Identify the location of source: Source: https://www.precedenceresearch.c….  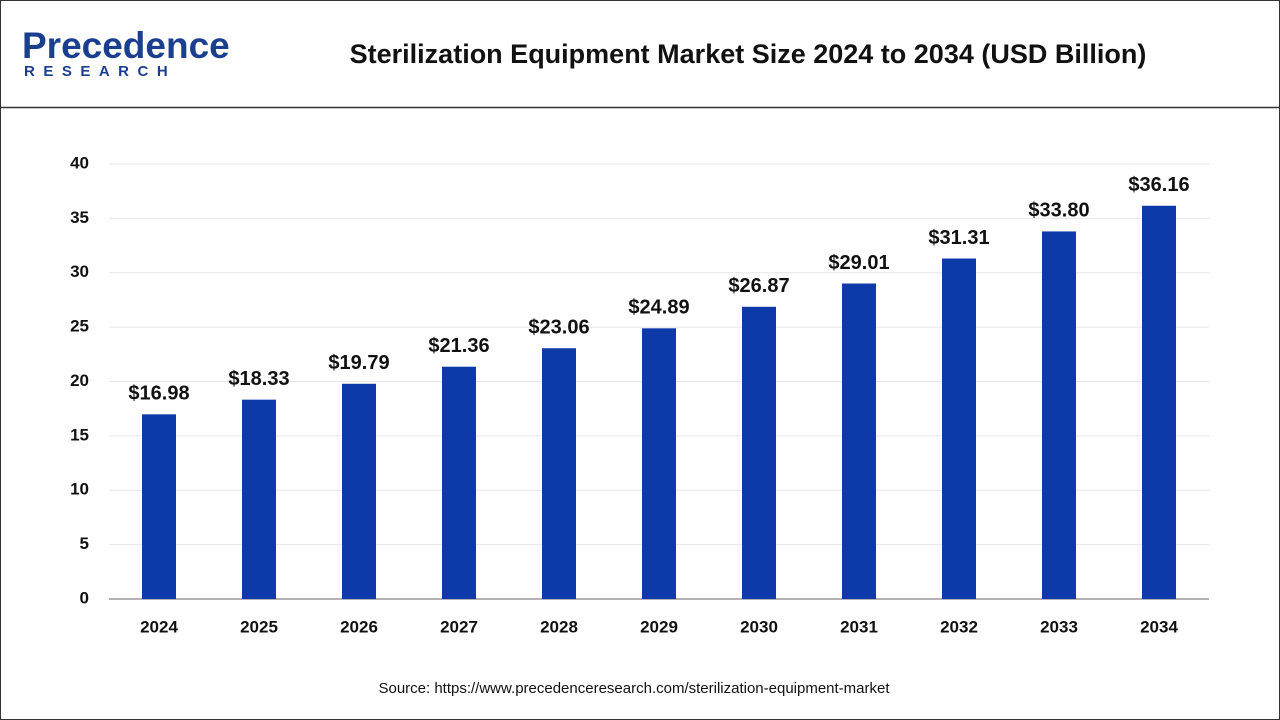
(634, 688).